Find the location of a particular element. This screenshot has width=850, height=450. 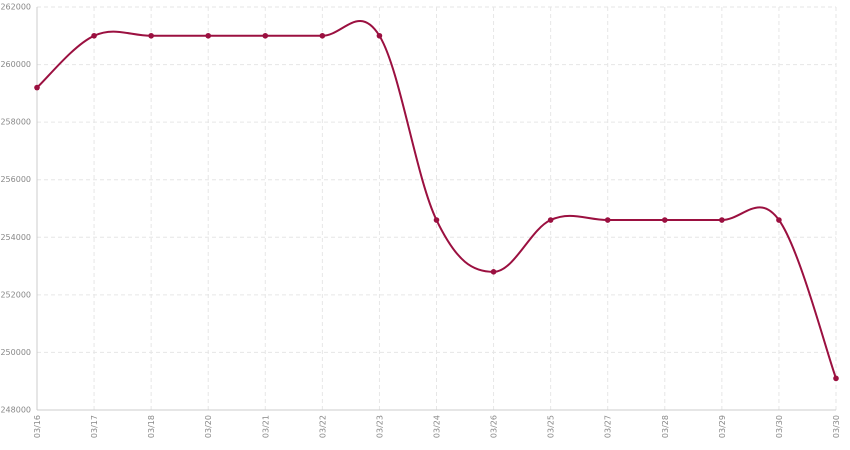

x-tick-label: 03/26 is located at coordinates (494, 426).